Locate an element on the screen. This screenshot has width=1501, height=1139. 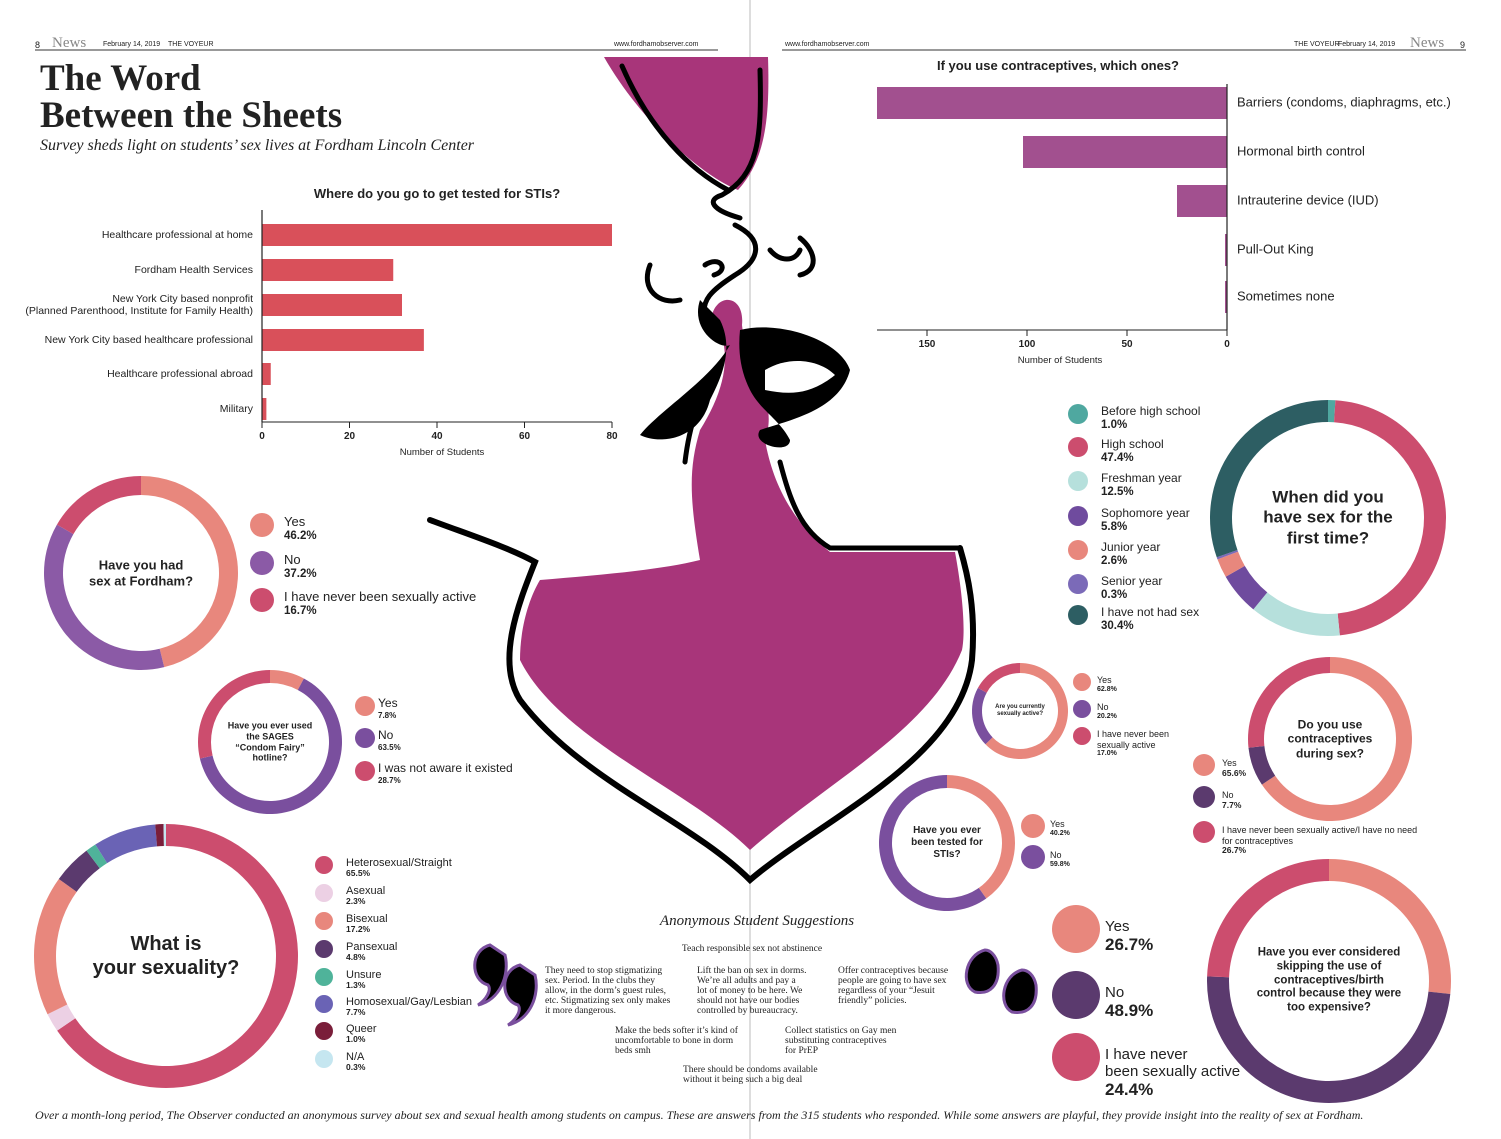
donut-title: What is your sexuality? is located at coordinates (166, 956).